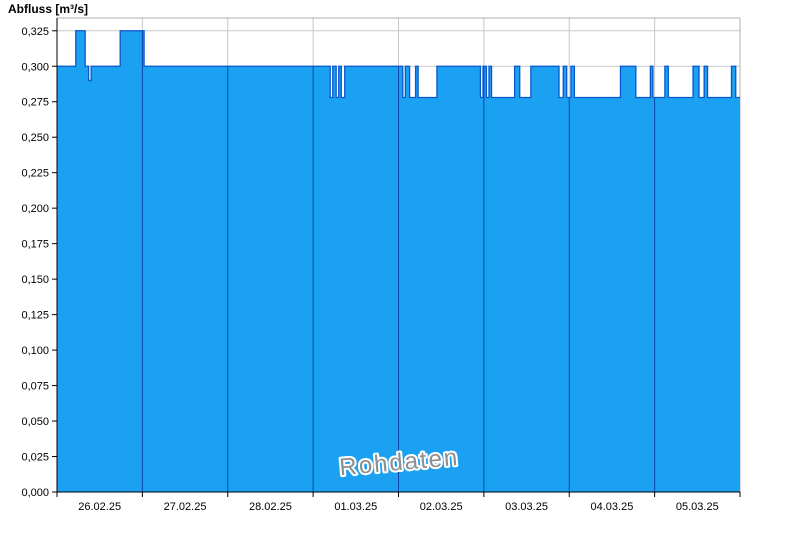 This screenshot has height=550, width=800. Describe the element at coordinates (35, 174) in the screenshot. I see `y-tick-label: 0,225` at that location.